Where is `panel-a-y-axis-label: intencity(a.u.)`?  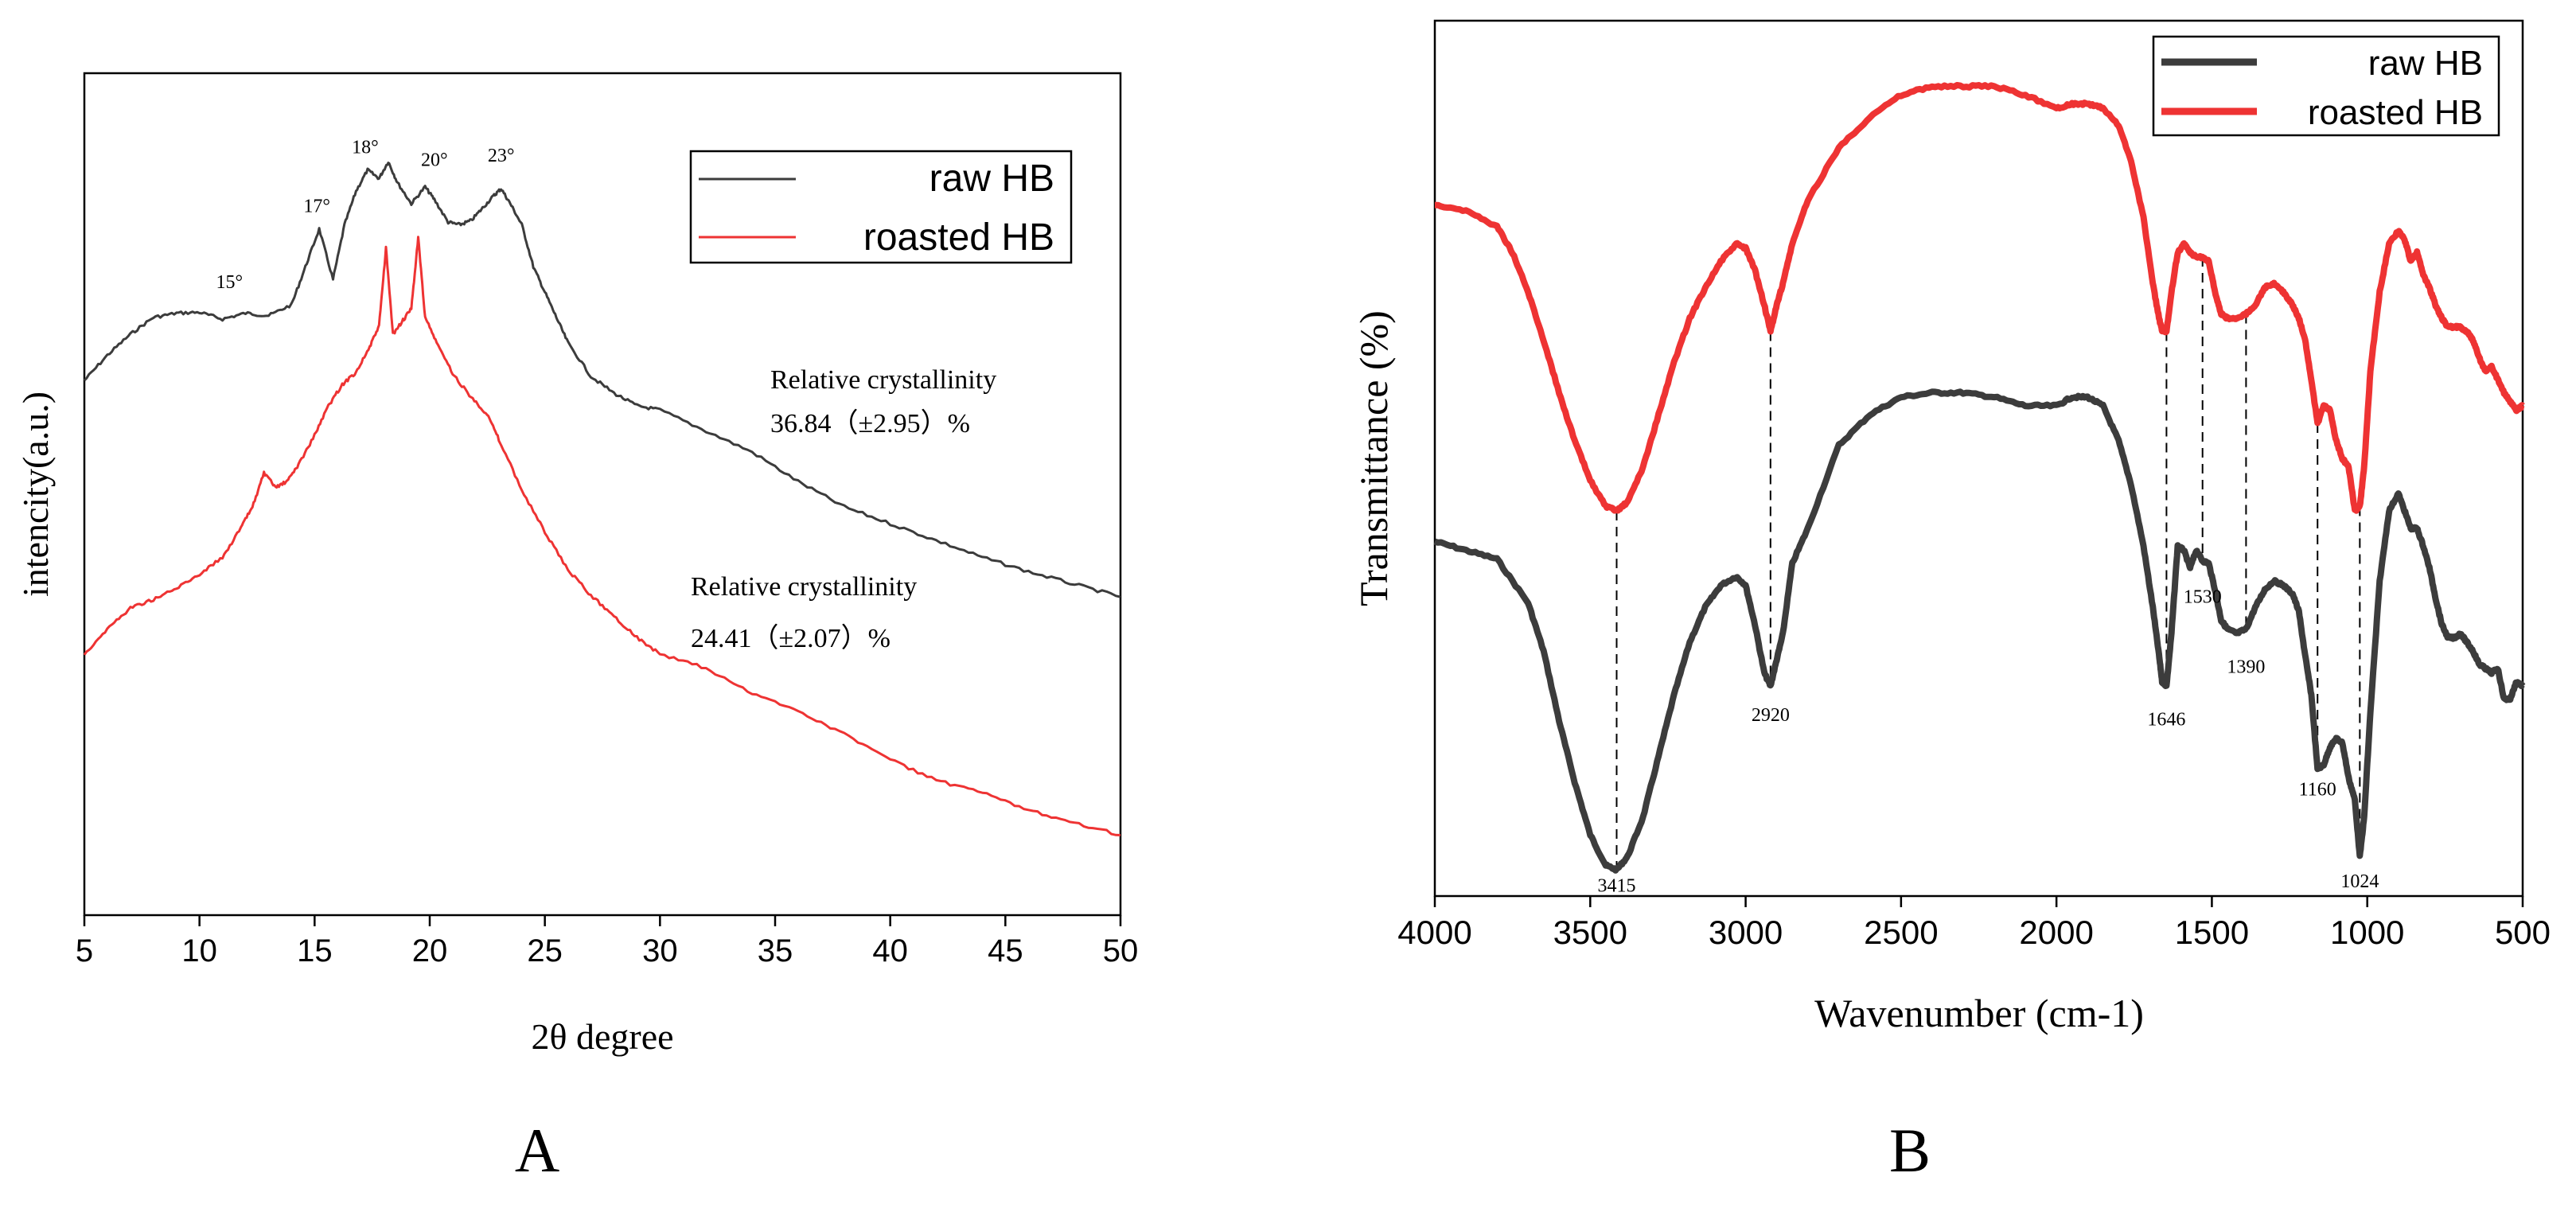 panel-a-y-axis-label: intencity(a.u.) is located at coordinates (35, 495).